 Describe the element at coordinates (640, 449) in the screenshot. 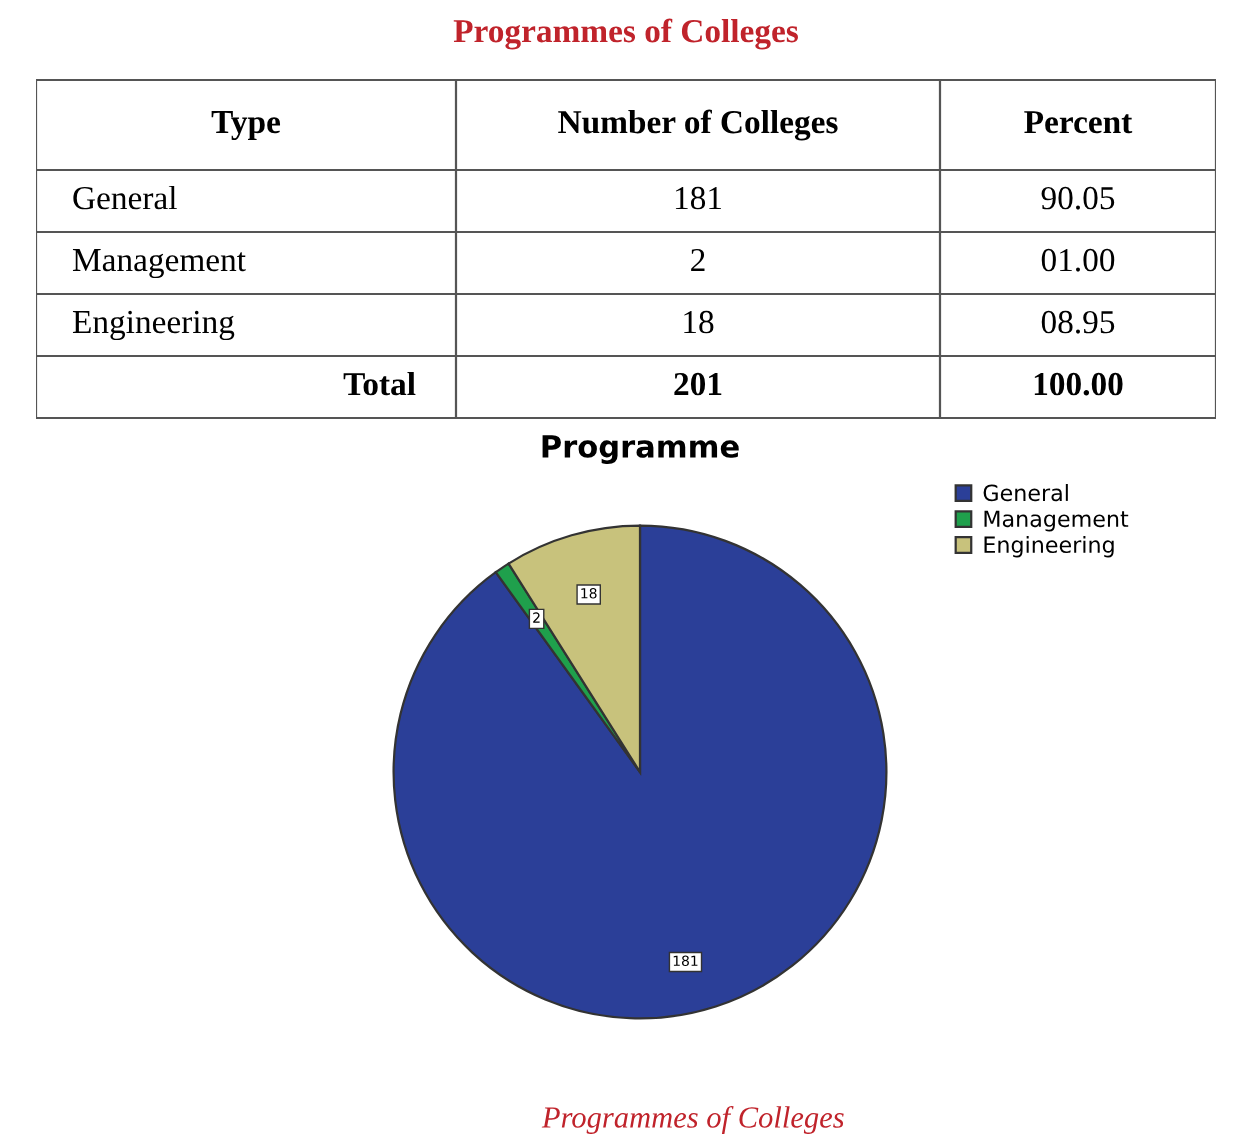

I see `chart-title: Programme` at that location.